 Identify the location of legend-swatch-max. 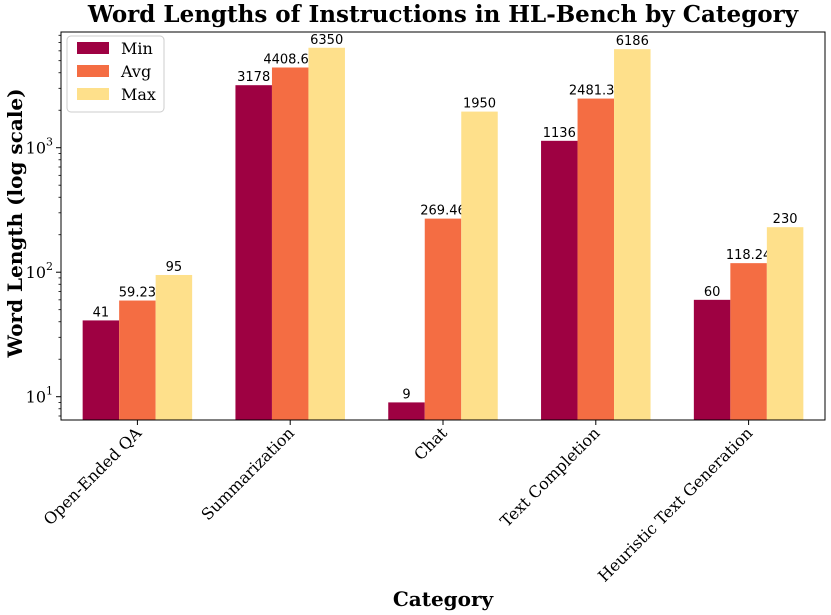
(93, 94).